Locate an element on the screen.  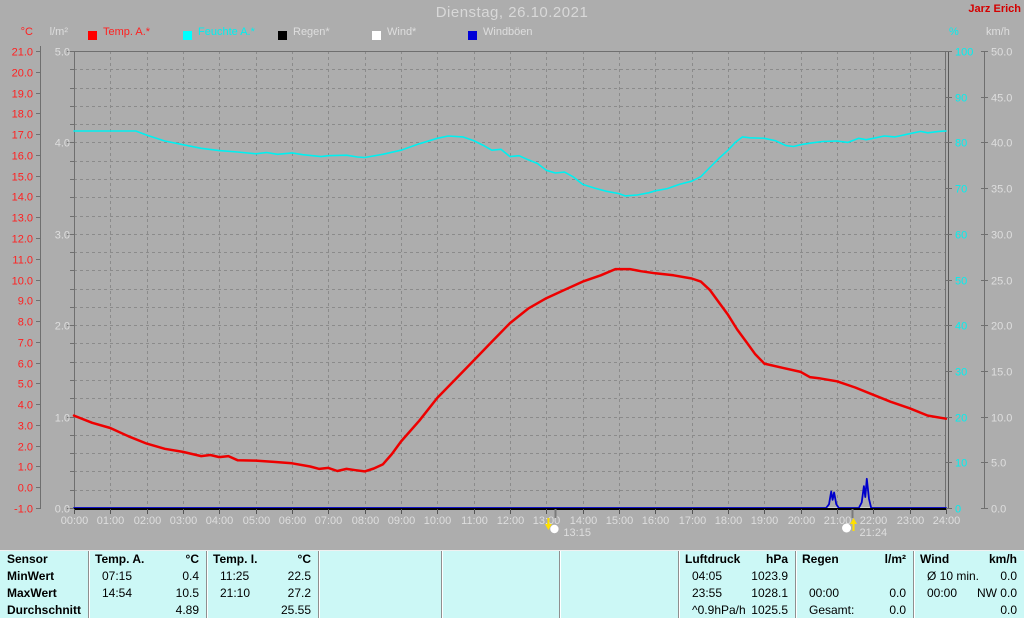
table-column-name: Wind is located at coordinates (935, 559).